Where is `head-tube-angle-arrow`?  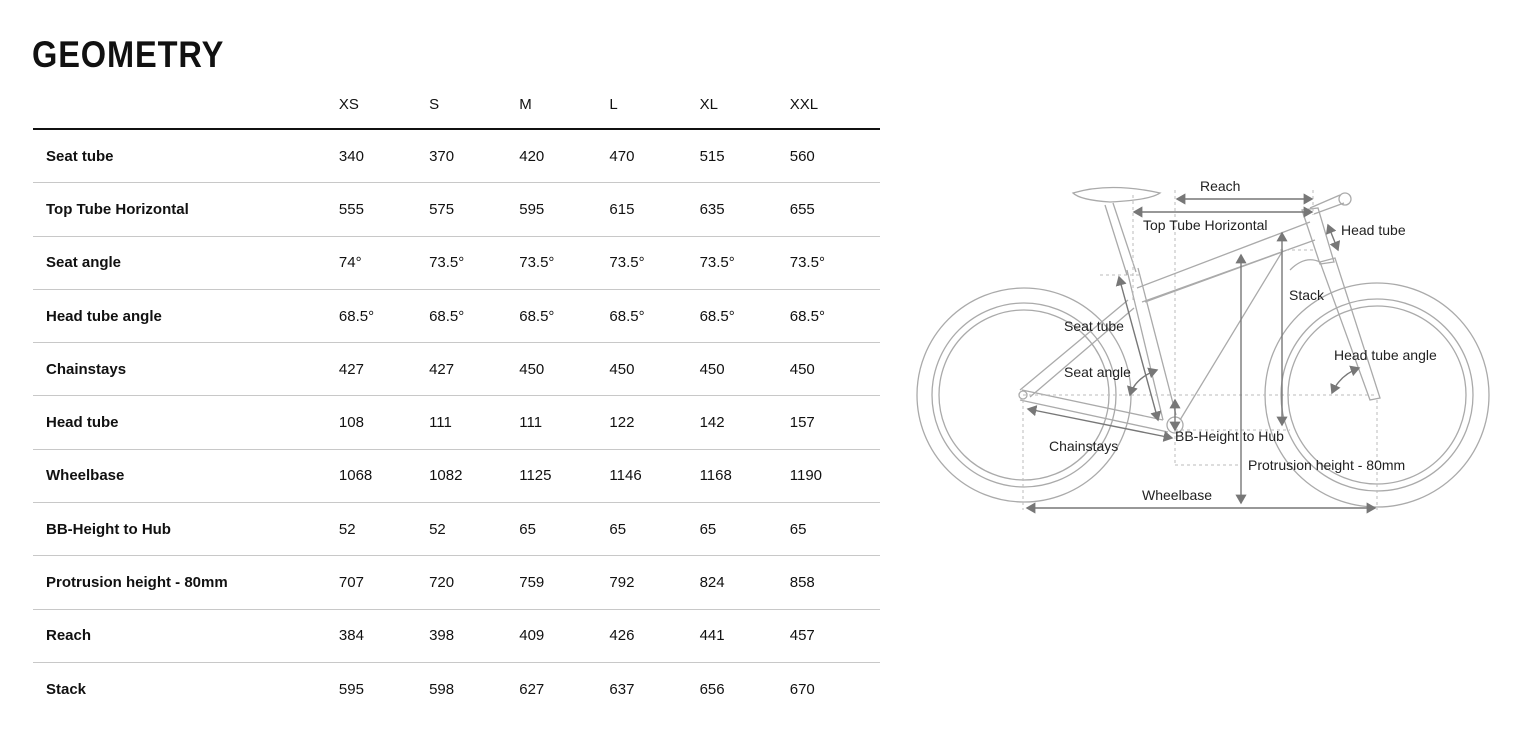
head-tube-angle-arrow is located at coordinates (1345, 380).